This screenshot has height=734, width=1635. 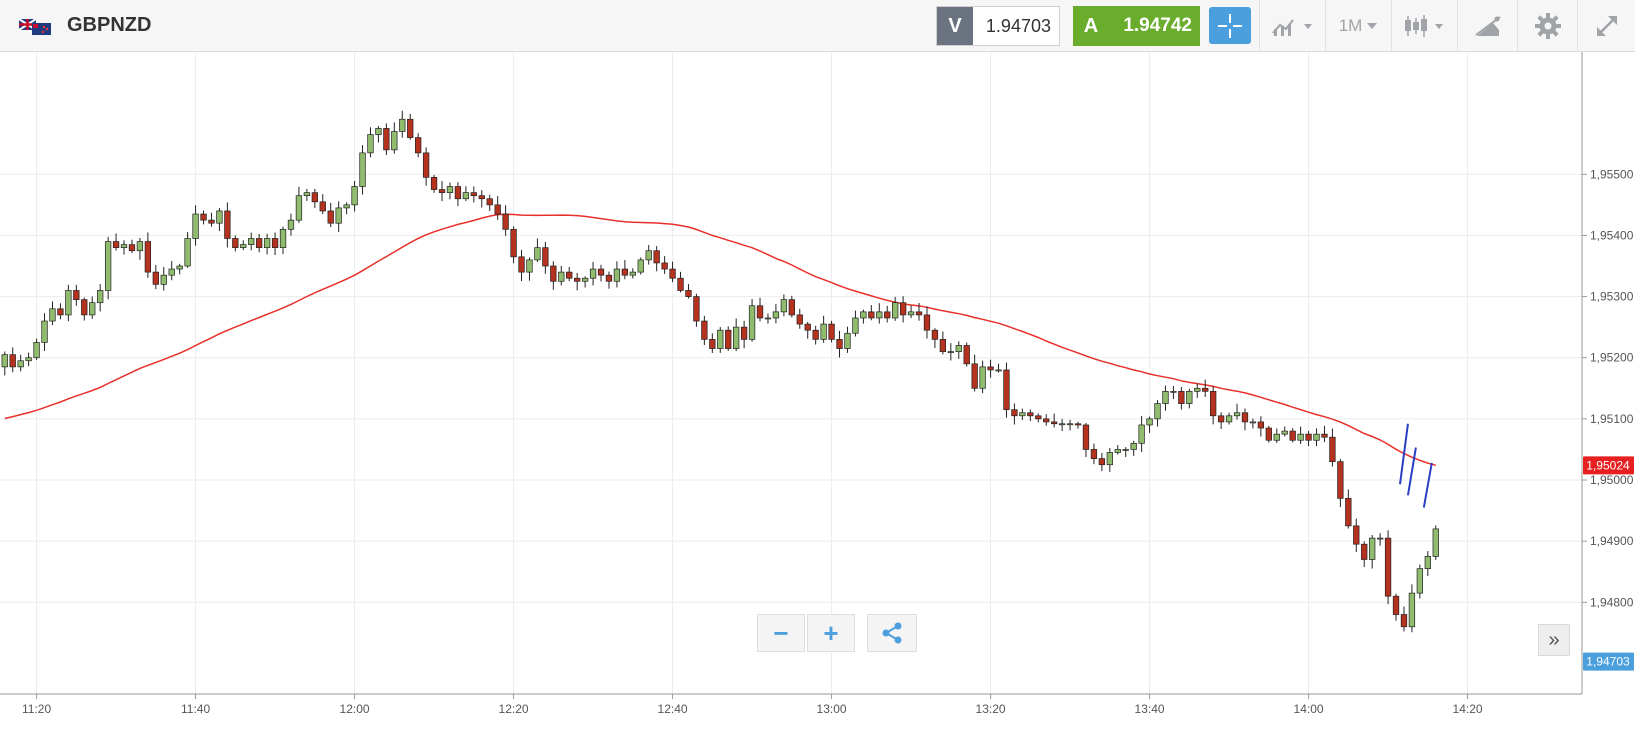 I want to click on x-tick-label: 11:40, so click(x=195, y=709).